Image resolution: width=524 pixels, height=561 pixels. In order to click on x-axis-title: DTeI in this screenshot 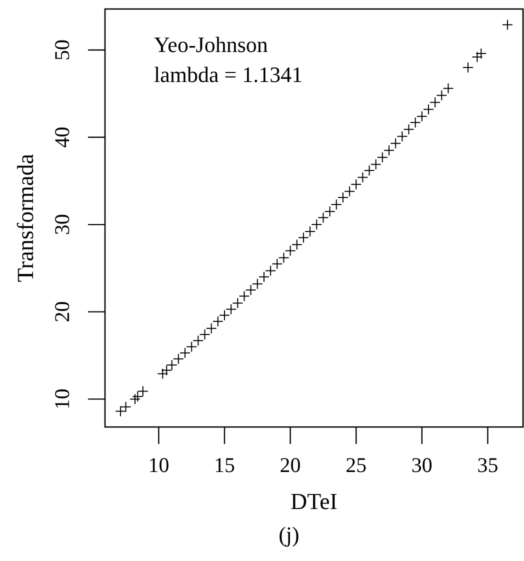, I will do `click(314, 501)`.